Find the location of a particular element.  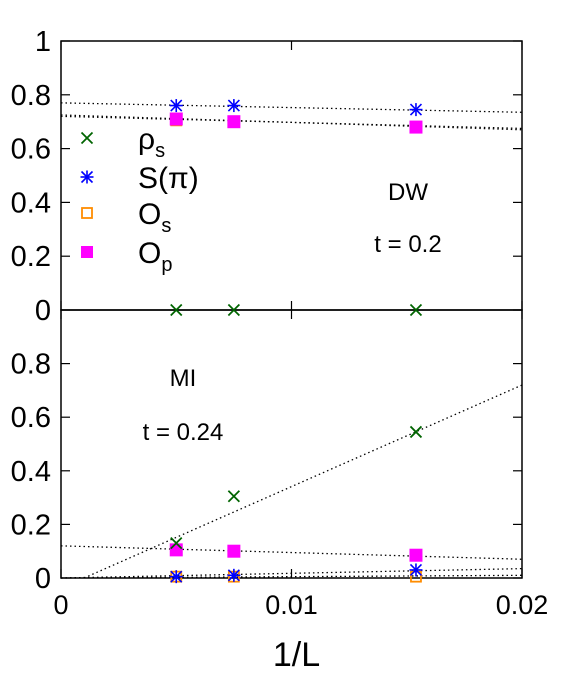

legend-label-rho: ρs is located at coordinates (151, 142).